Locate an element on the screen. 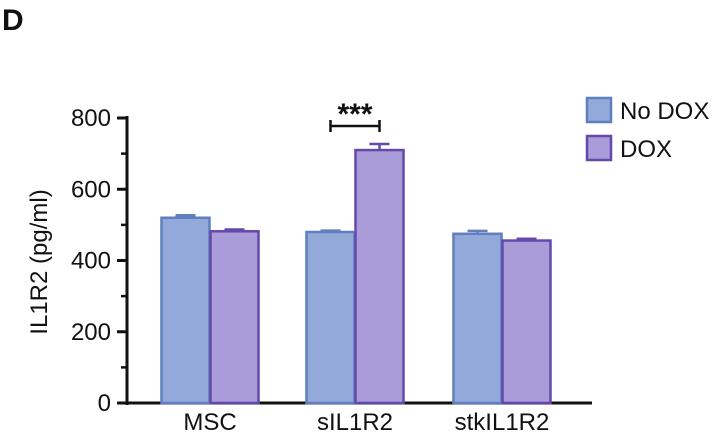 This screenshot has height=440, width=725. significance-stars: *** is located at coordinates (354, 114).